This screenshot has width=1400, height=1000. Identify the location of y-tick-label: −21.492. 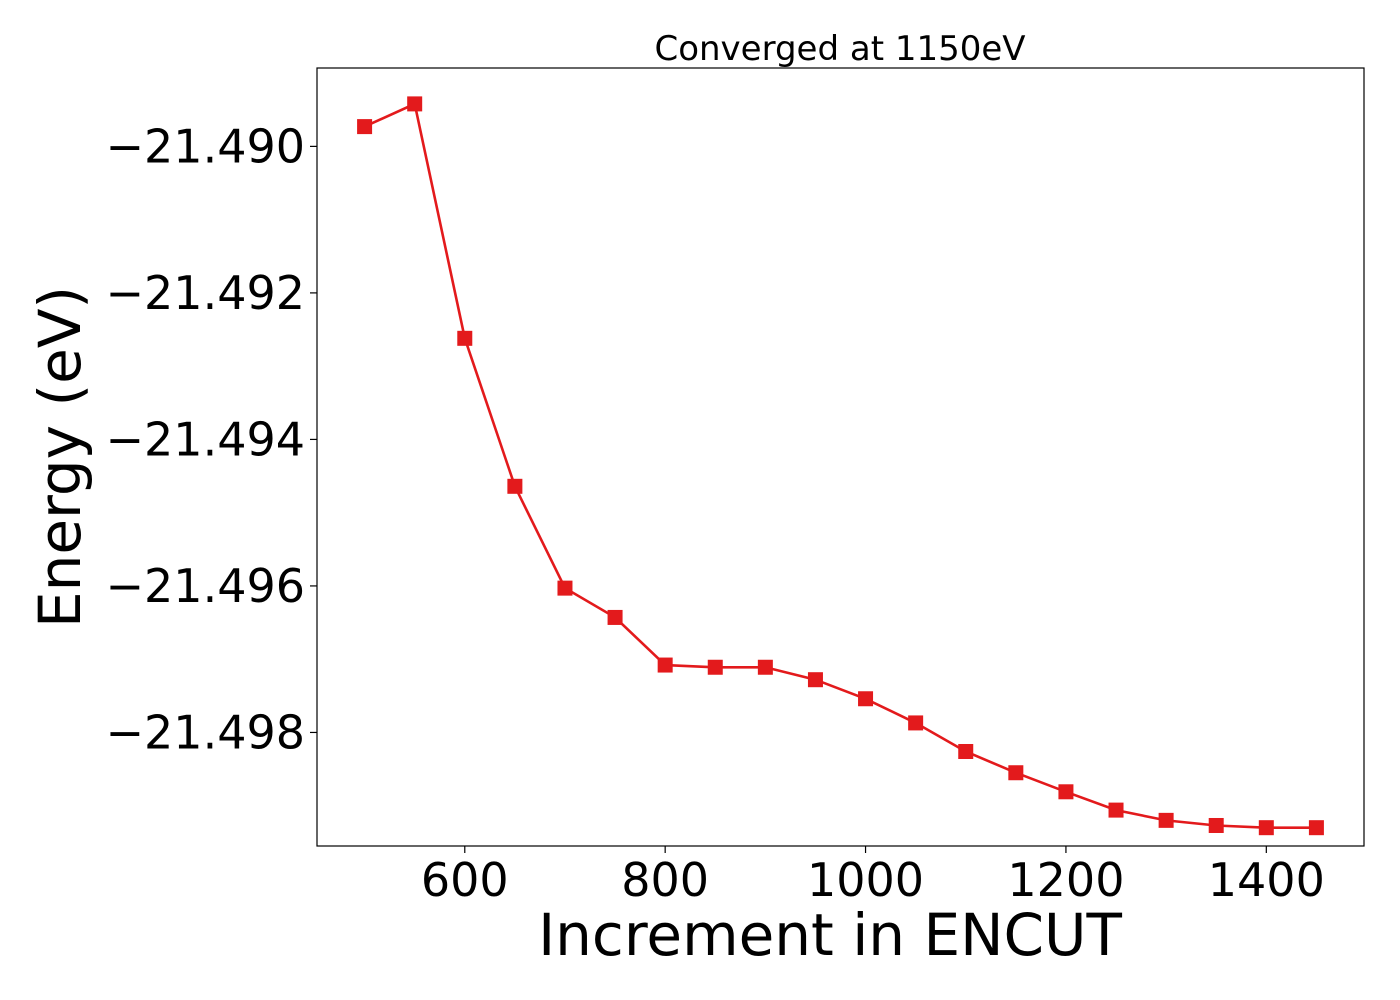
(206, 293).